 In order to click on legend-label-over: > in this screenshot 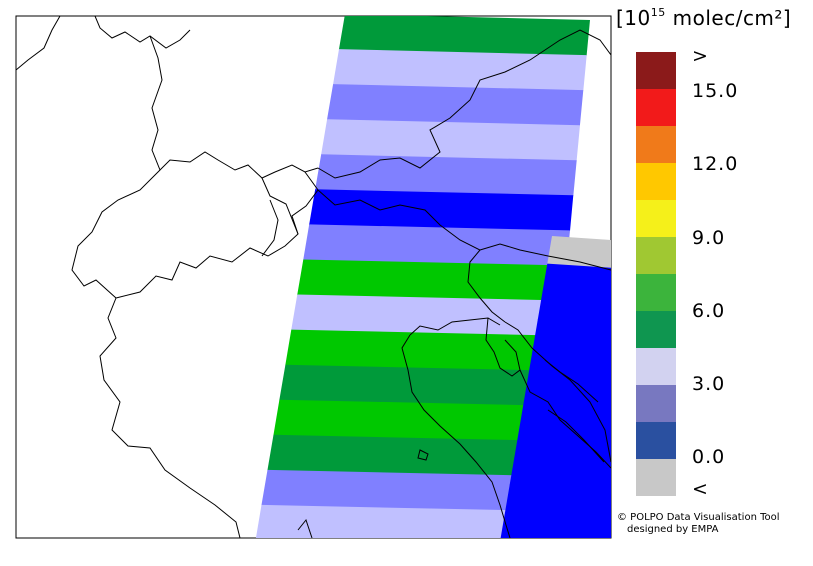, I will do `click(700, 56)`.